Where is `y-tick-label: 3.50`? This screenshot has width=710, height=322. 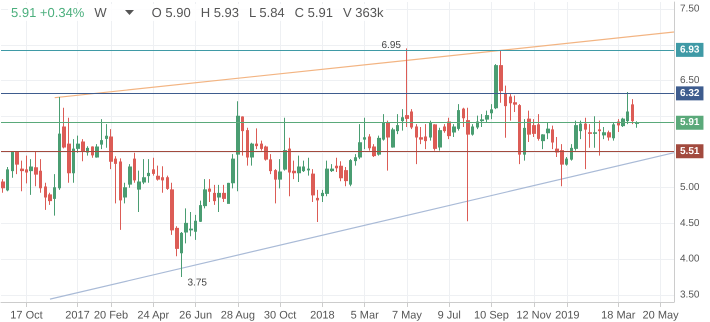
y-tick-label: 3.50 is located at coordinates (690, 294).